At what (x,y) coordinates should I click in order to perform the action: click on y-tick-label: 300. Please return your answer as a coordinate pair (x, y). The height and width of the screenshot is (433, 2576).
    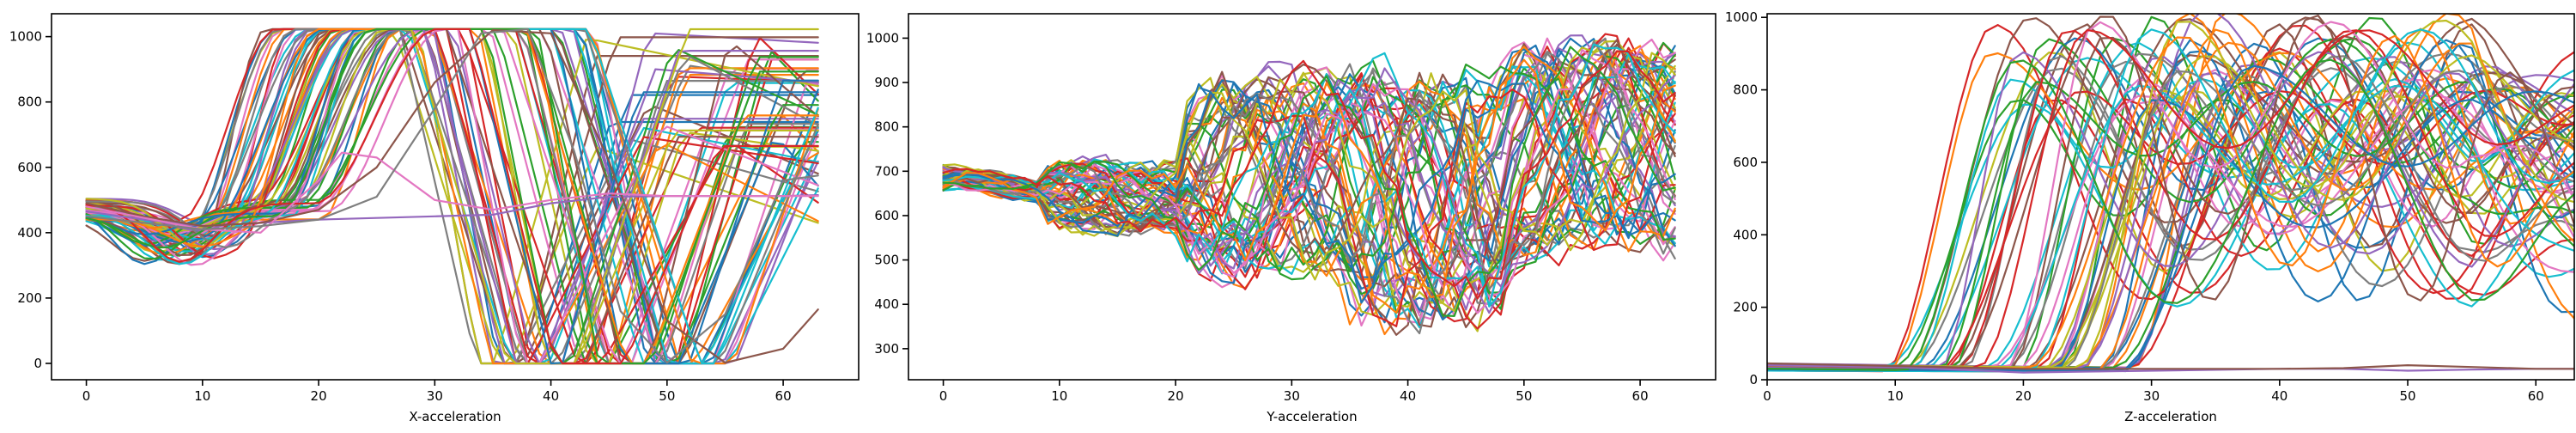
    Looking at the image, I should click on (886, 349).